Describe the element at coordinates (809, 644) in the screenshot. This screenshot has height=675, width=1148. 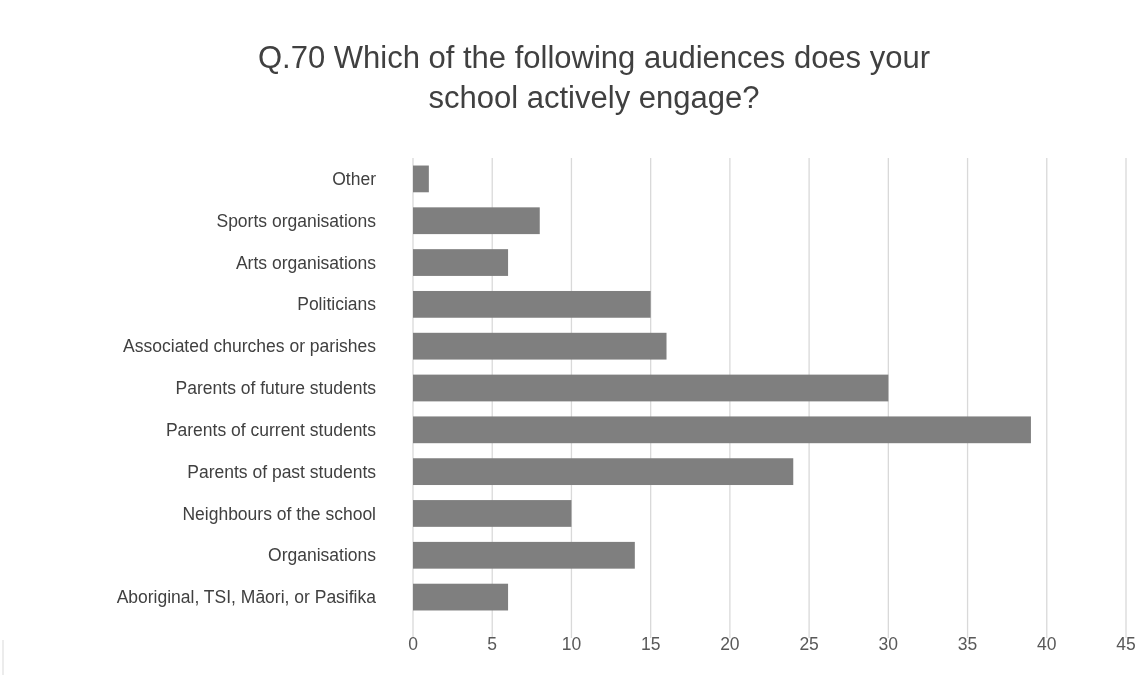
I see `x-tick-label: 25` at that location.